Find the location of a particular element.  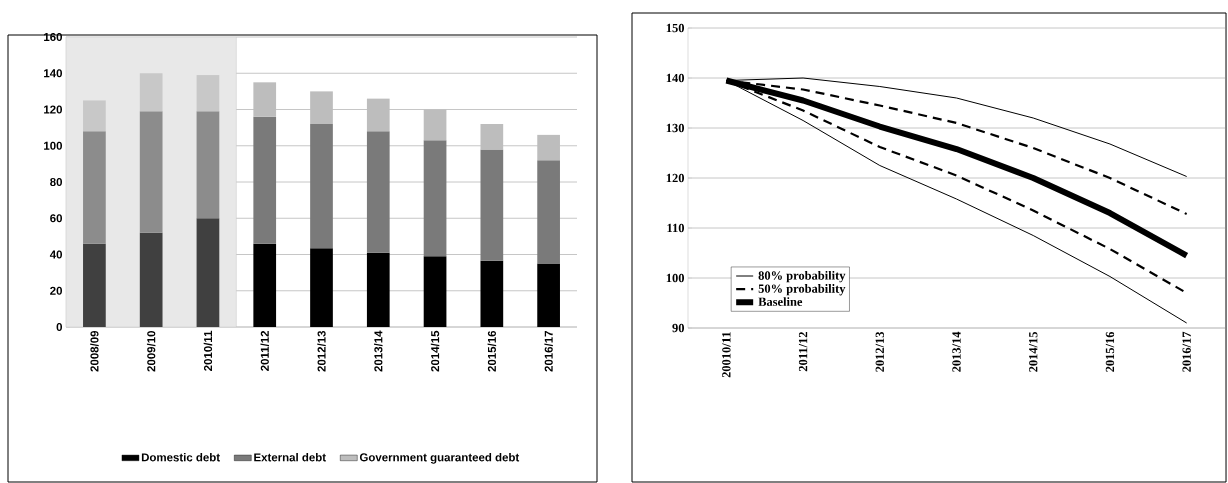

legend-label: External debt is located at coordinates (290, 457).